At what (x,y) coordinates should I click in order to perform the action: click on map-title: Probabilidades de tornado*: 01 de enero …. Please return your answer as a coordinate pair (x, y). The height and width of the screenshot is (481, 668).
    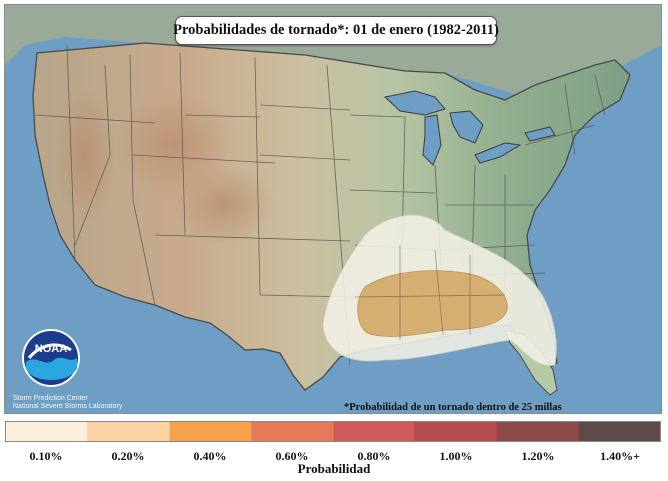
    Looking at the image, I should click on (336, 30).